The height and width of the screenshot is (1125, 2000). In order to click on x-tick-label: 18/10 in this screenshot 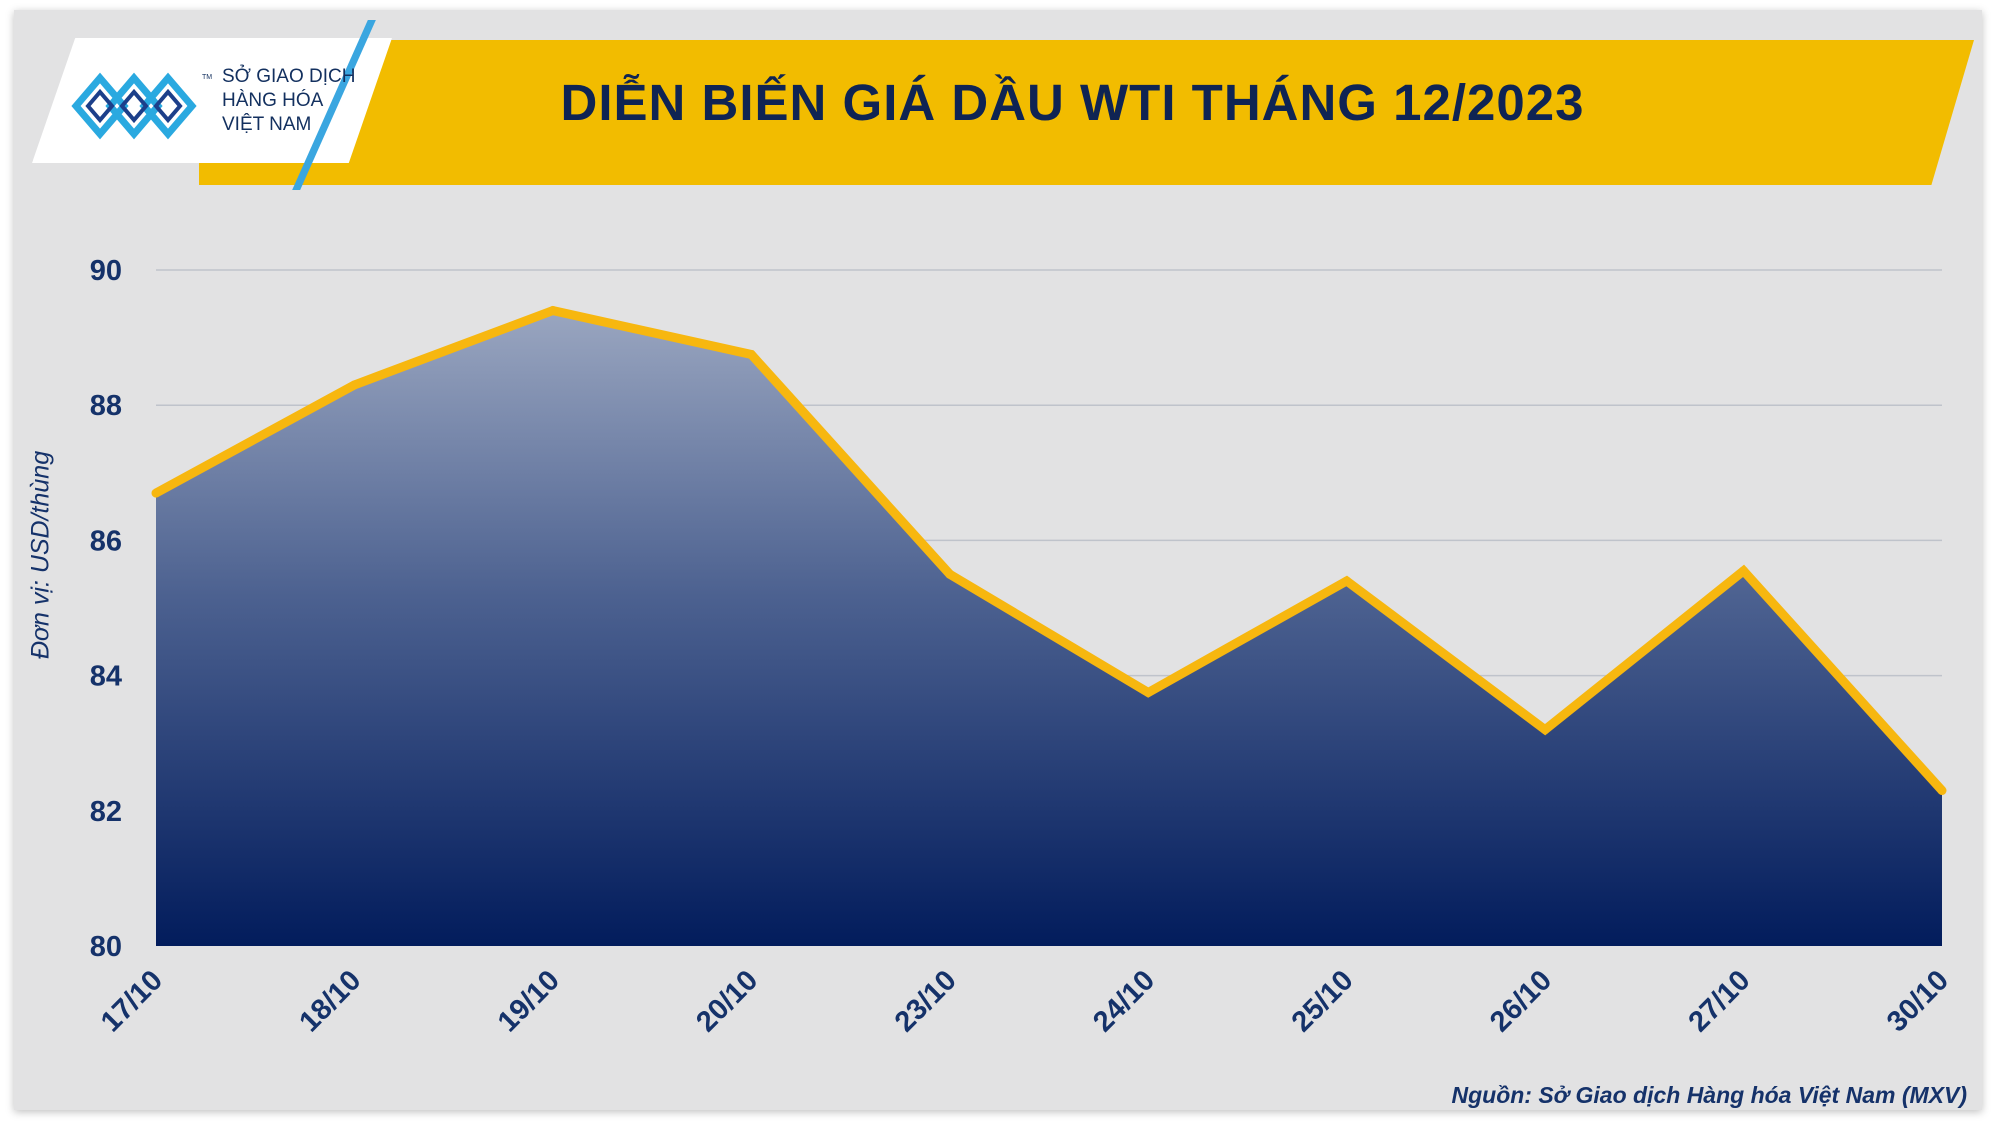, I will do `click(330, 1001)`.